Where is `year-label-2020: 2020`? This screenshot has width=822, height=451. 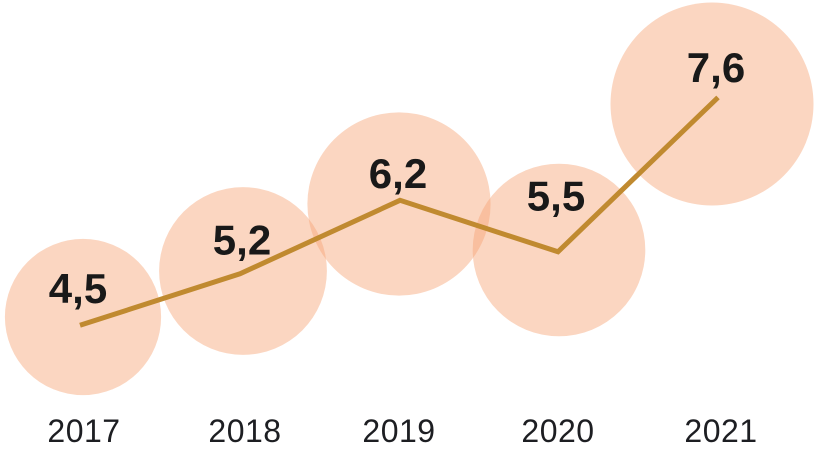
year-label-2020: 2020 is located at coordinates (557, 431).